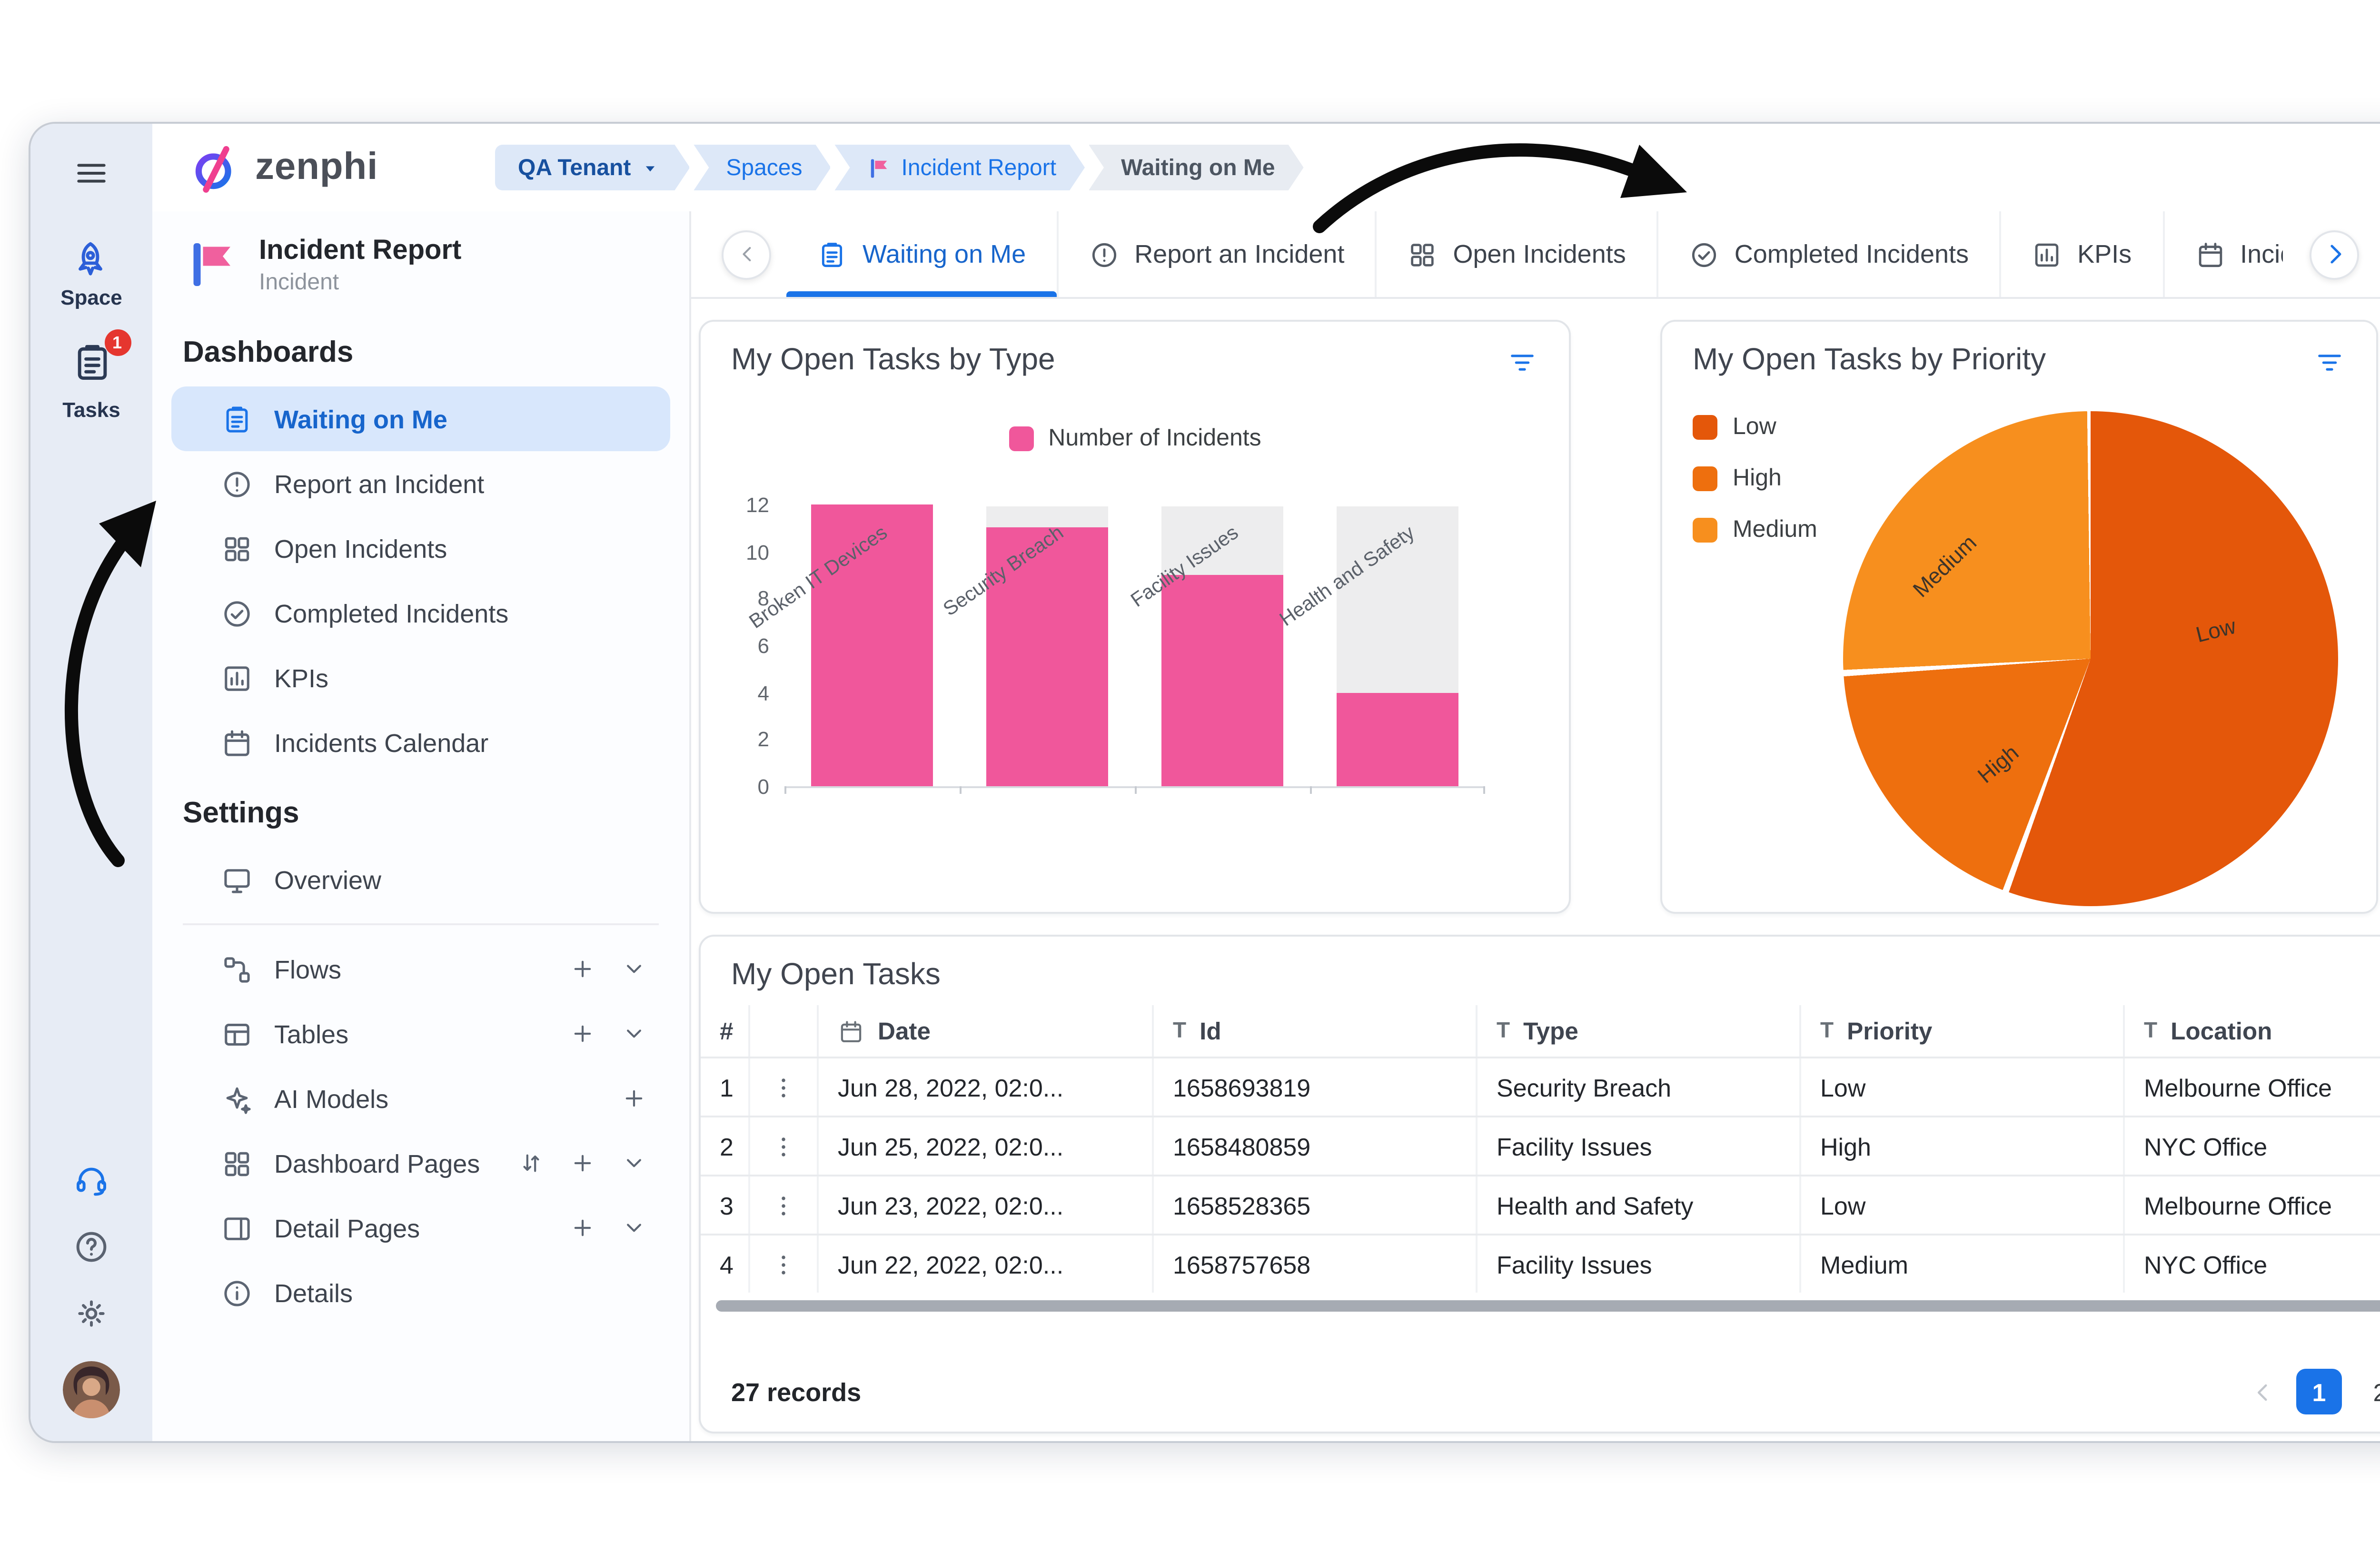  What do you see at coordinates (420, 1163) in the screenshot?
I see `sidebar-item-dashboard-pages: Dashboard Pages` at bounding box center [420, 1163].